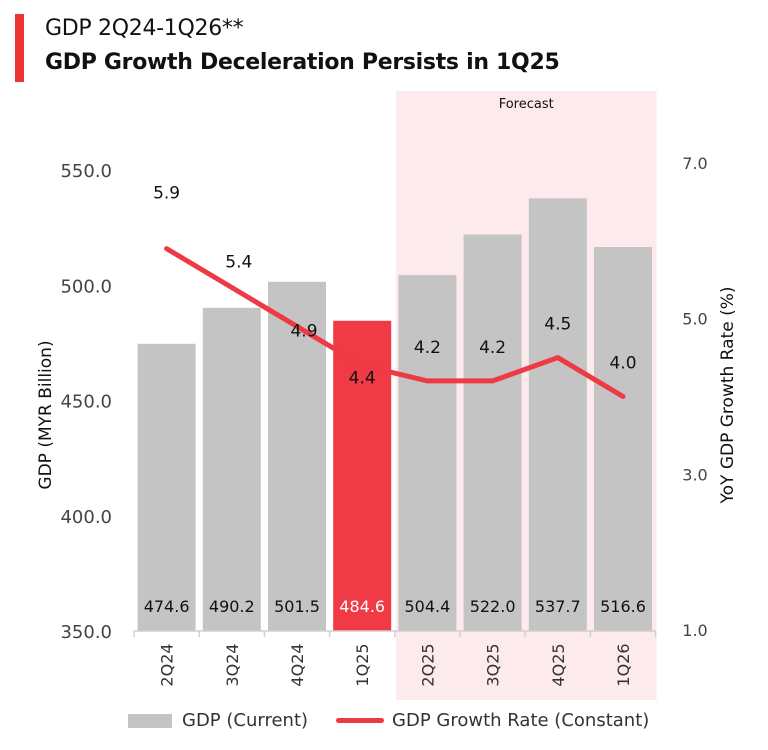 This screenshot has height=750, width=768. What do you see at coordinates (86, 171) in the screenshot?
I see `y-tick-label: 550.0` at bounding box center [86, 171].